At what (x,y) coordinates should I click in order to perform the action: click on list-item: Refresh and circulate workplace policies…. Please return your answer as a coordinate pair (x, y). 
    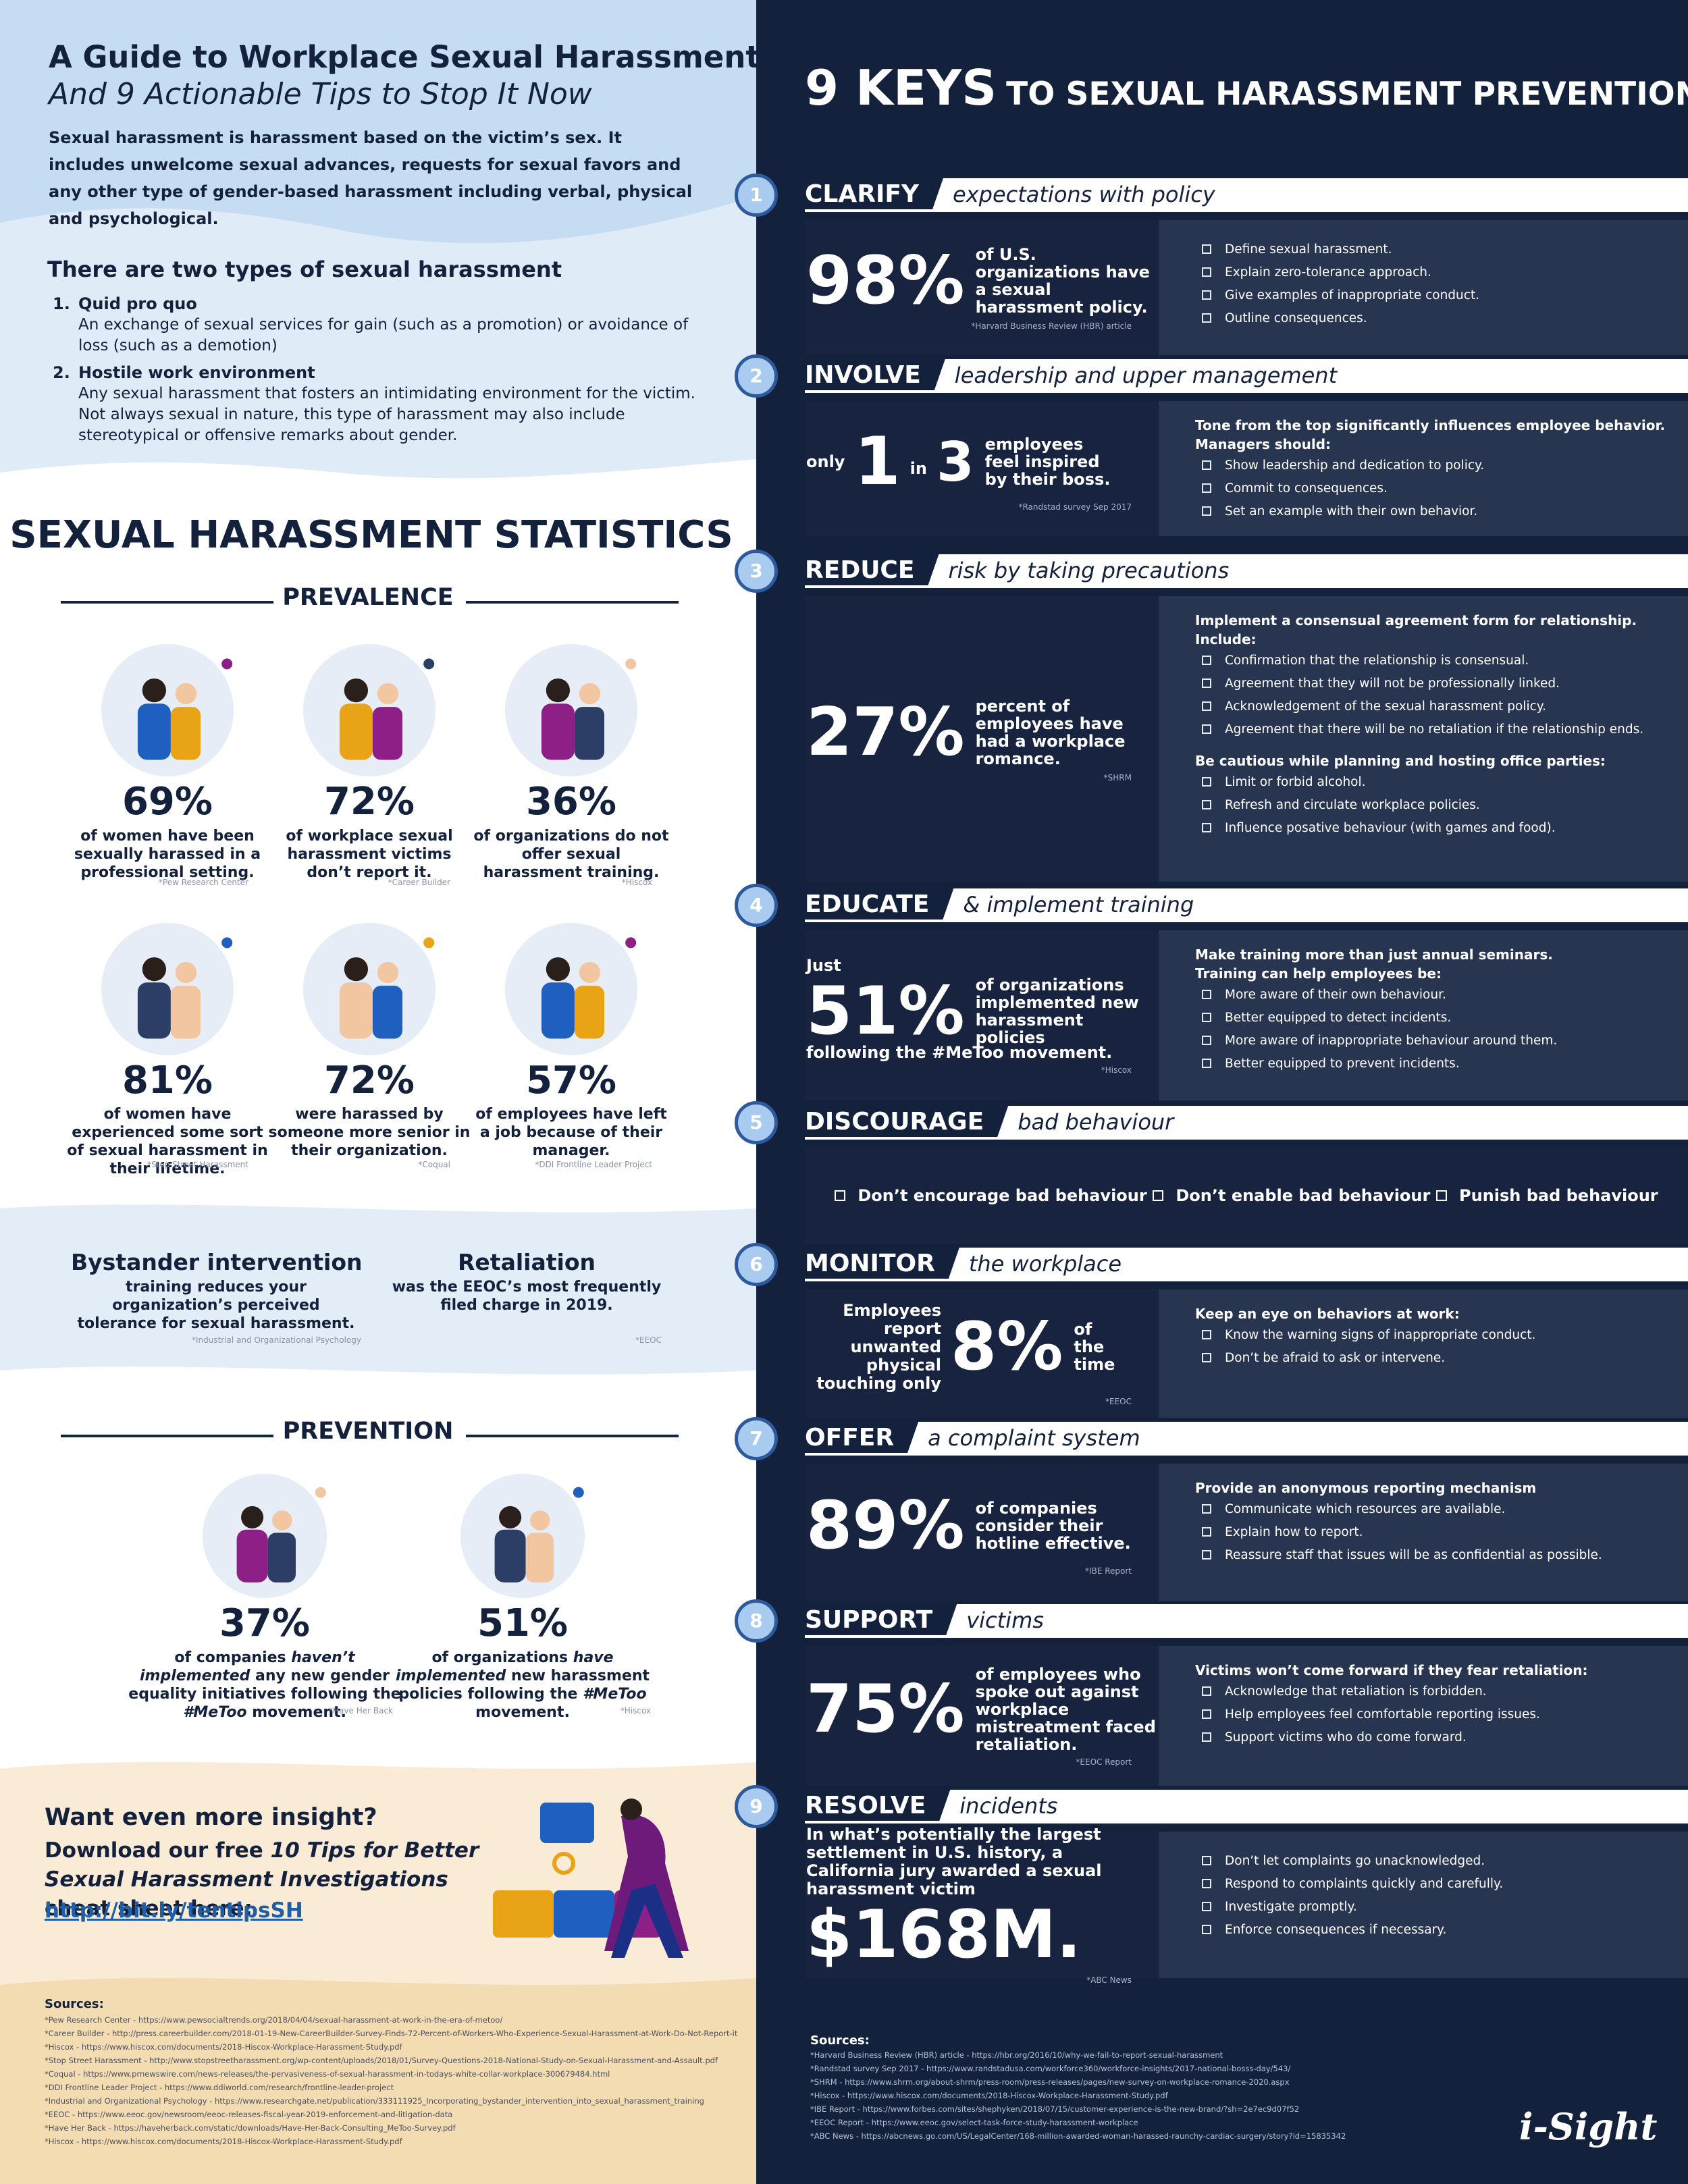
    Looking at the image, I should click on (1434, 804).